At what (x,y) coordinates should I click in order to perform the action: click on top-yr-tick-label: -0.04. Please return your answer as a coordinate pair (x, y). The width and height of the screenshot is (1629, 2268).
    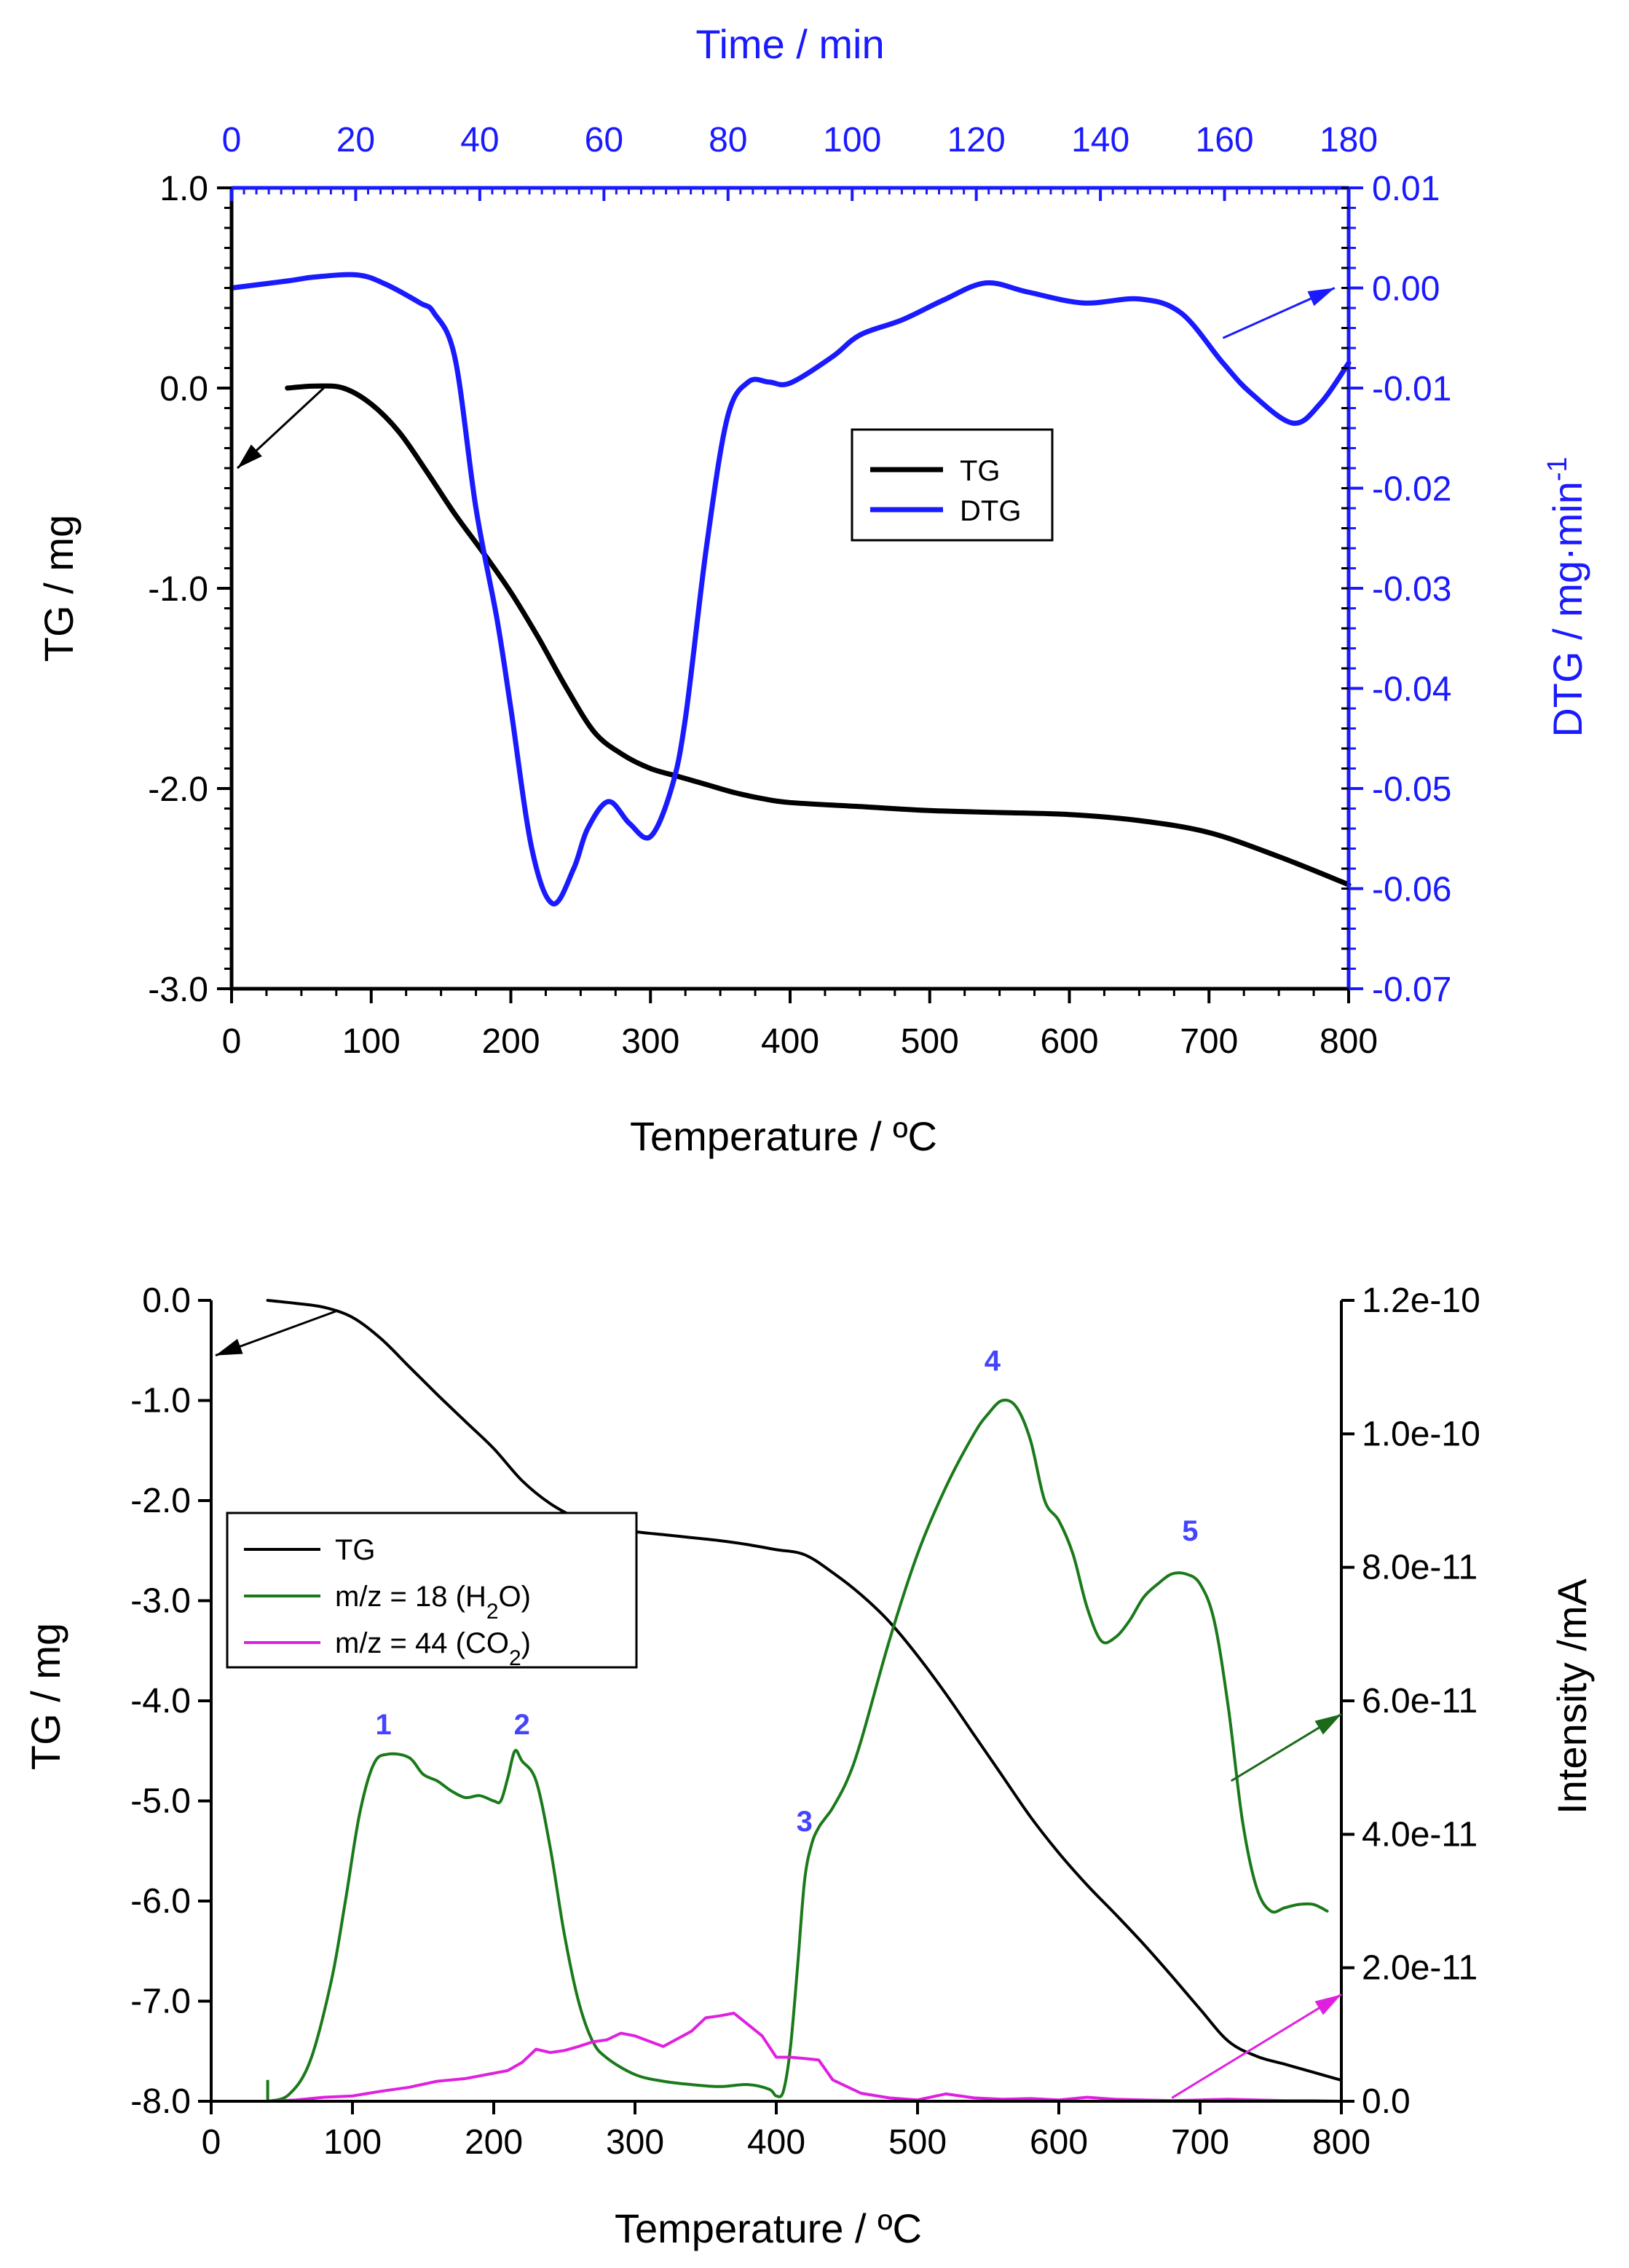
    Looking at the image, I should click on (1411, 690).